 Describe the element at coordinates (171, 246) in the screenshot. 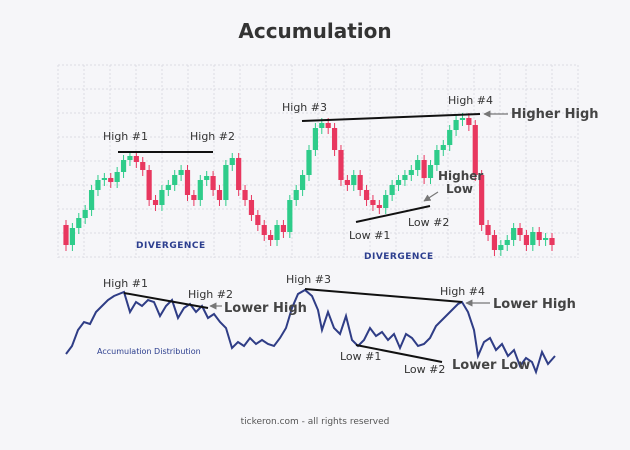

I see `divergence-label: DIVERGENCE` at that location.